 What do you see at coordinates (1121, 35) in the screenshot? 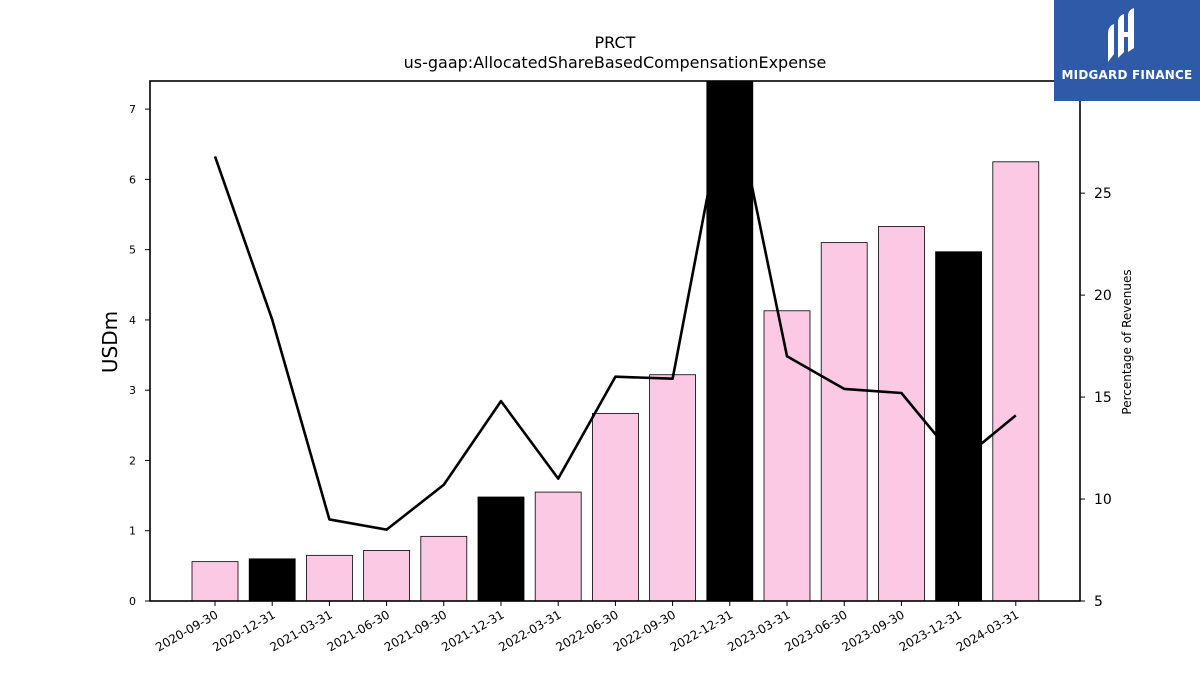
I see `logo-mark-icon` at bounding box center [1121, 35].